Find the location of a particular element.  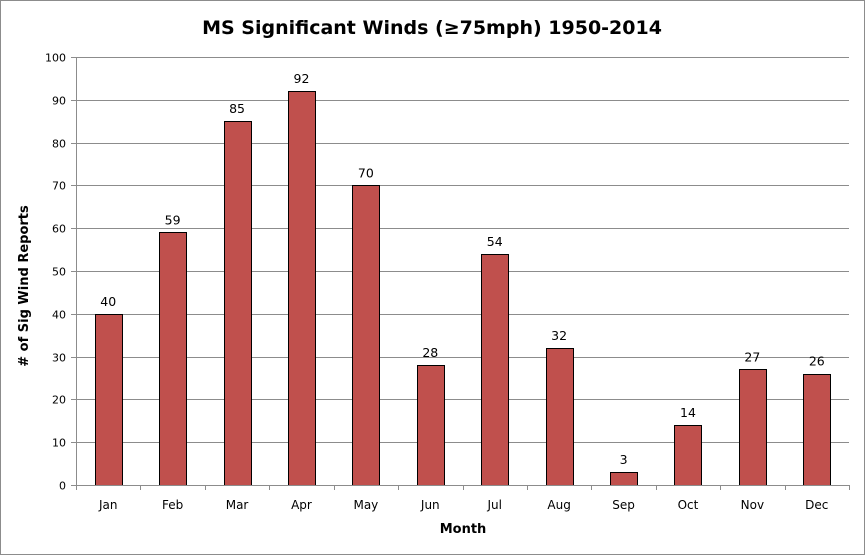

data-label: 28 is located at coordinates (430, 352).